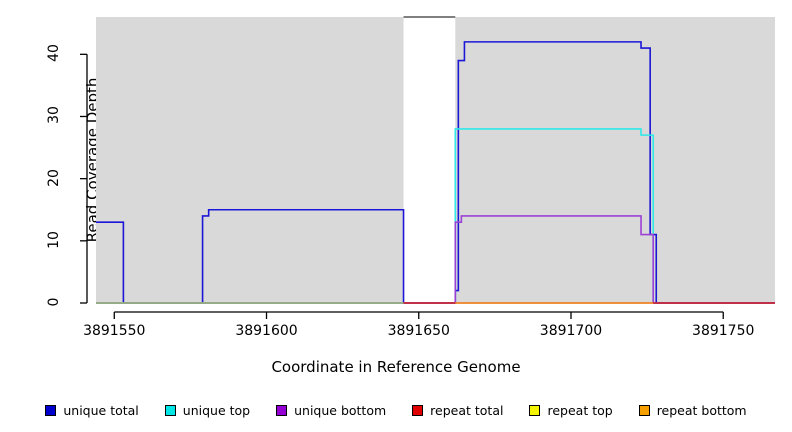 The width and height of the screenshot is (792, 432). What do you see at coordinates (54, 177) in the screenshot?
I see `y-tick-label: 20` at bounding box center [54, 177].